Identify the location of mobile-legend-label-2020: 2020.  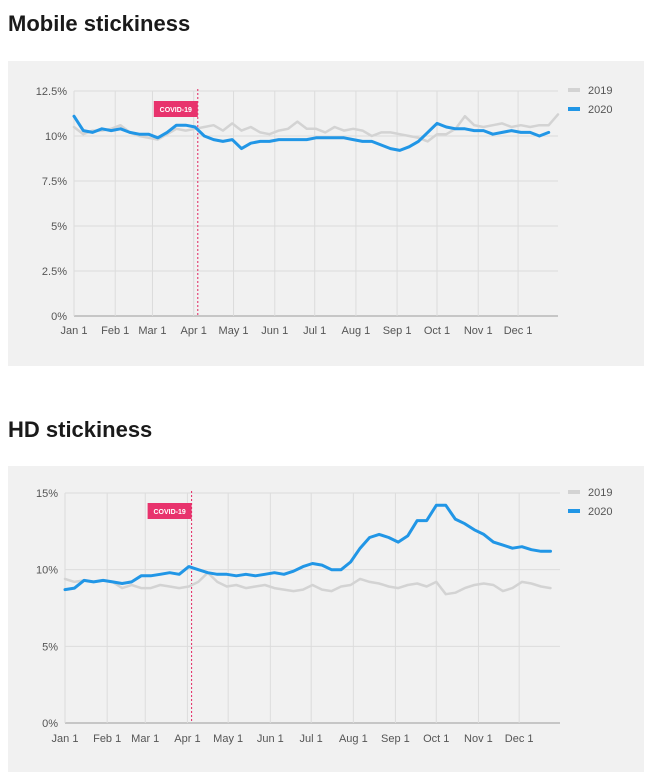
(600, 110).